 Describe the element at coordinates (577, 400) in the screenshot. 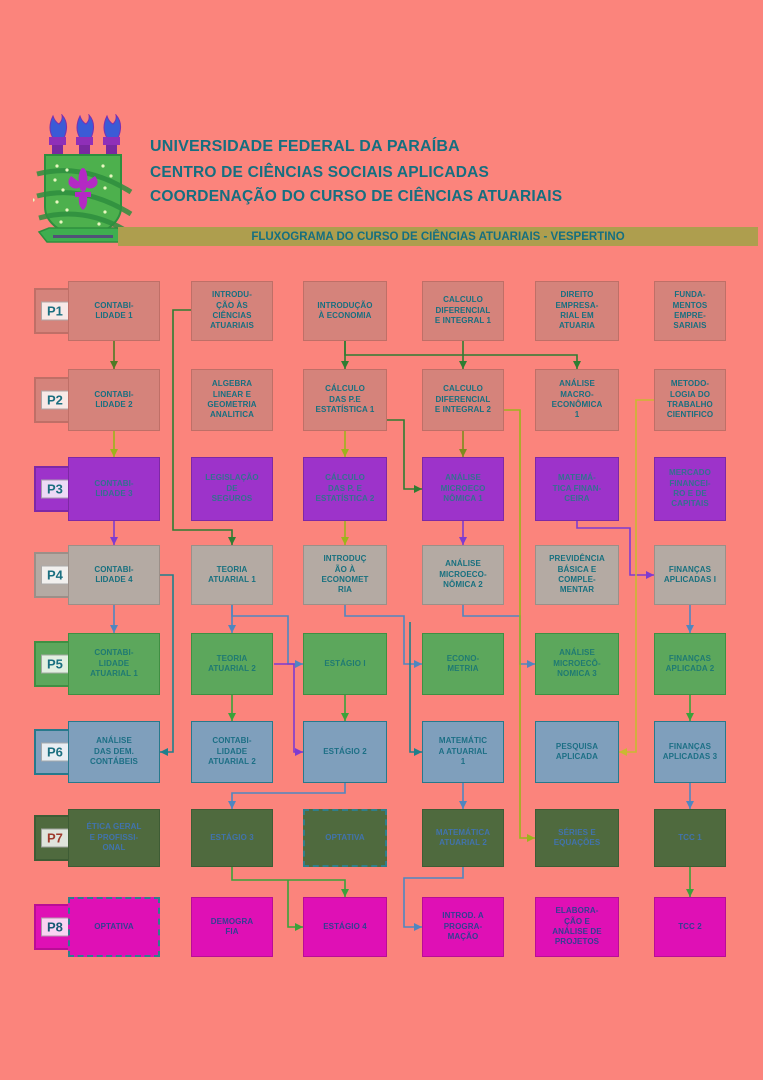

I see `course-box: ANÁLISE MACRO- ECONÔMICA 1` at that location.